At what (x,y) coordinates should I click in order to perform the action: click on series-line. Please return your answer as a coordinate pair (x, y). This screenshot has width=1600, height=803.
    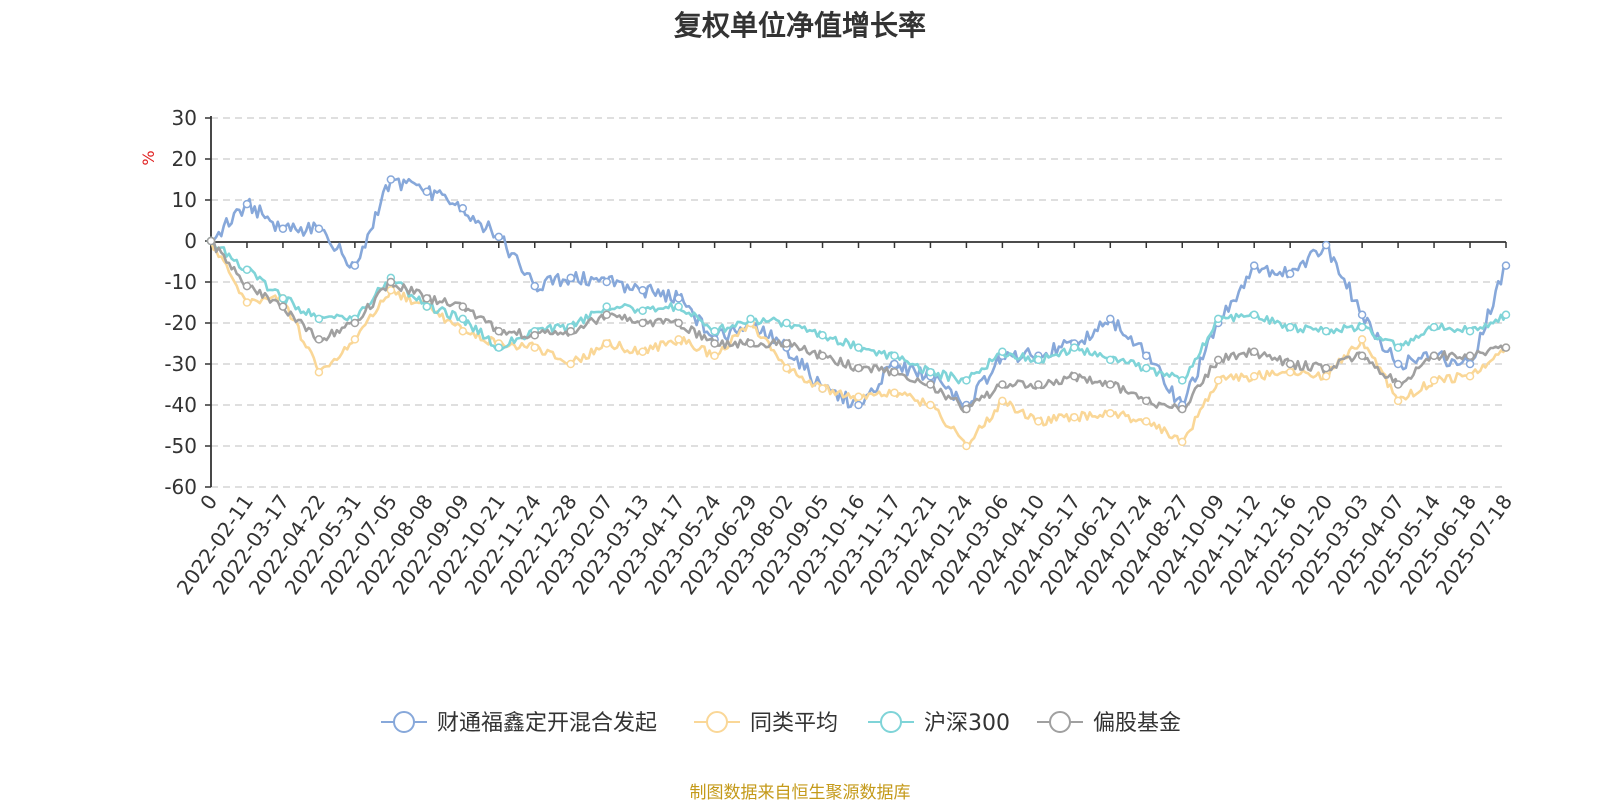
    Looking at the image, I should click on (859, 312).